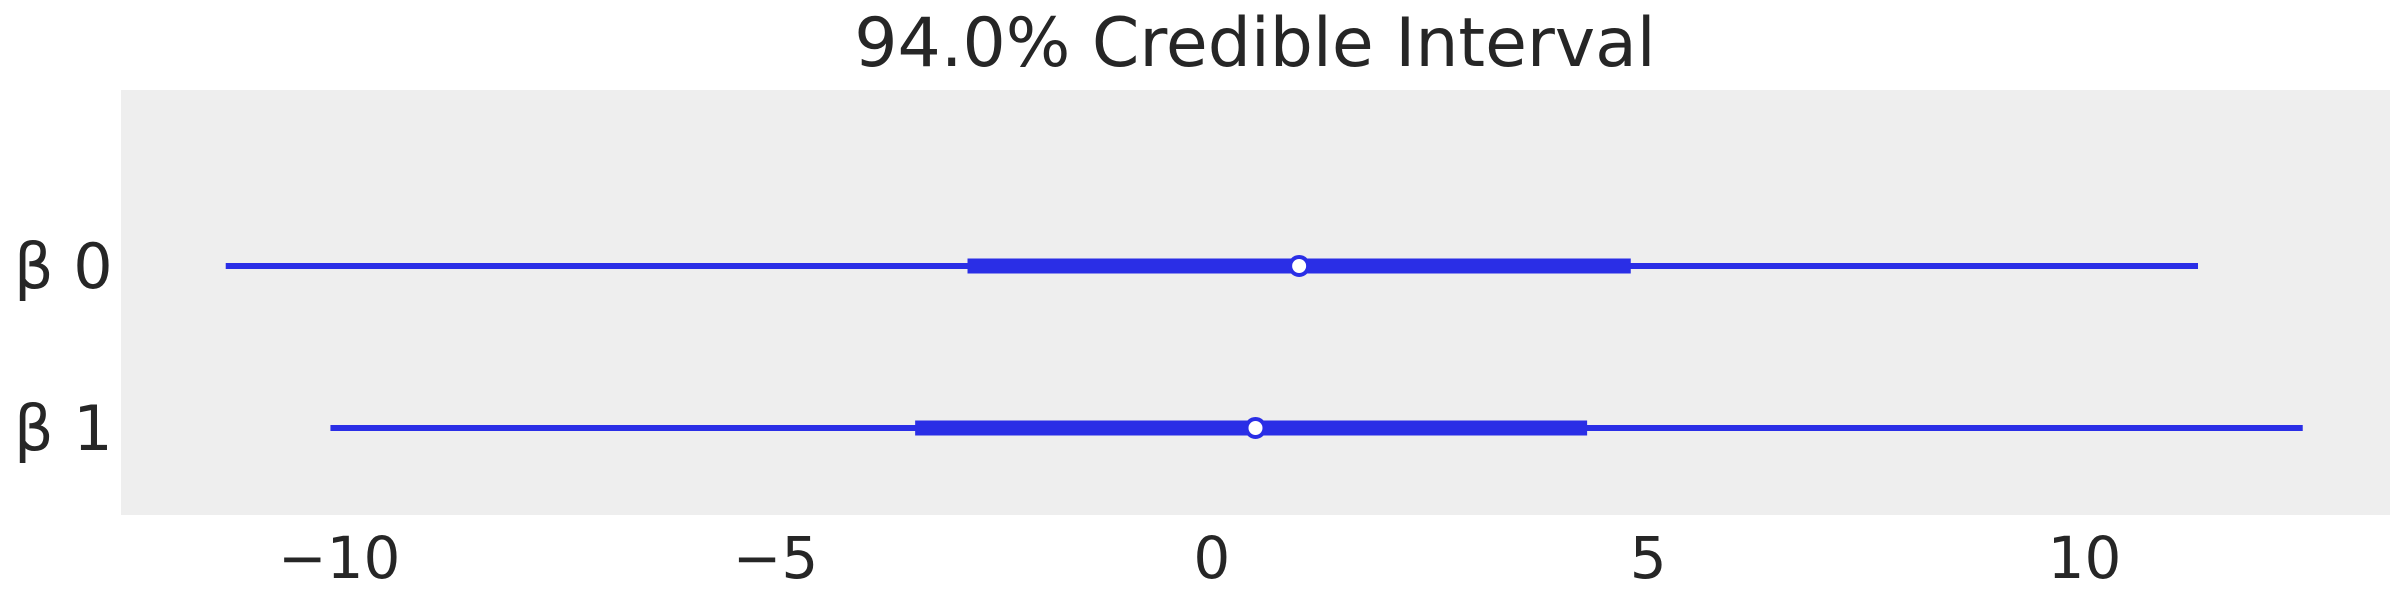 The width and height of the screenshot is (2400, 600). What do you see at coordinates (776, 558) in the screenshot?
I see `x-tick-label: −5` at bounding box center [776, 558].